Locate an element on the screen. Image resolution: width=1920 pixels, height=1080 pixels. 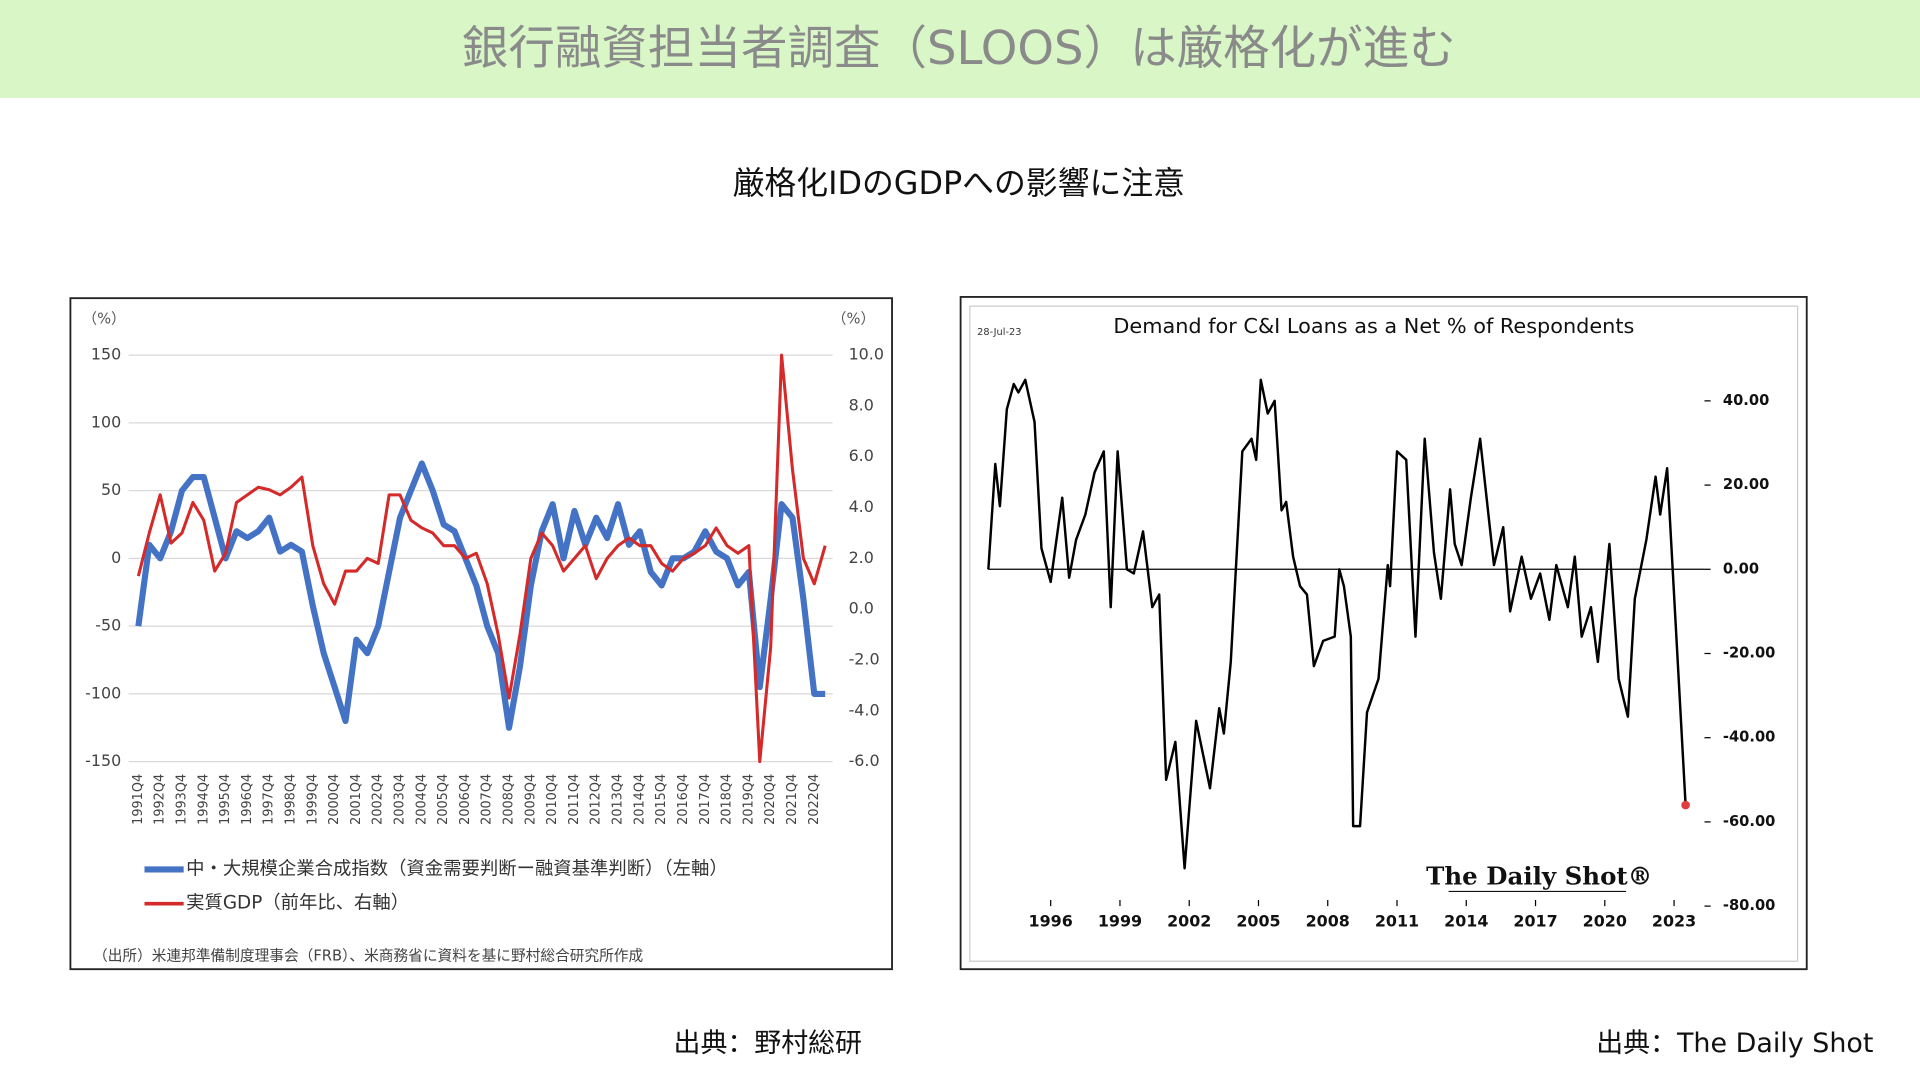
subtitle: 厳格化IDのGDPへの影響に注意 is located at coordinates (959, 183).